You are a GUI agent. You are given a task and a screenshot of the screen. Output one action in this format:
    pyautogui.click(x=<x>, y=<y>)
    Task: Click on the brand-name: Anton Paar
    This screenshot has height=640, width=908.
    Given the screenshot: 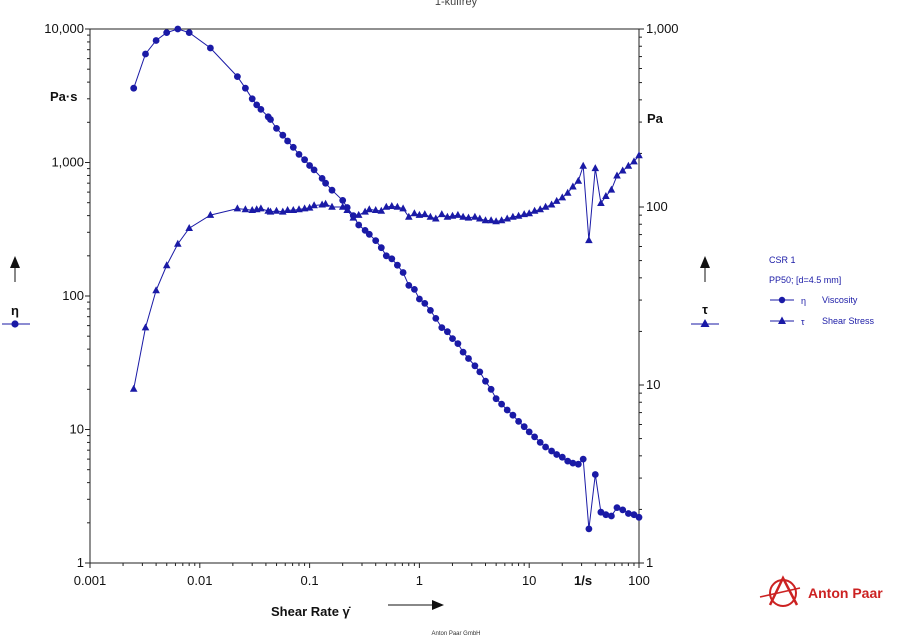 What is the action you would take?
    pyautogui.click(x=845, y=593)
    